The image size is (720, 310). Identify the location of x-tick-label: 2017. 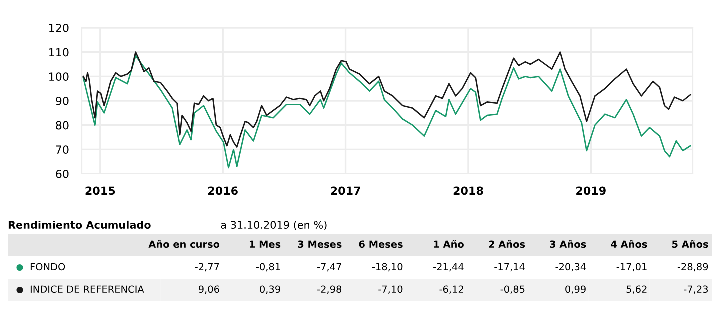
(345, 191).